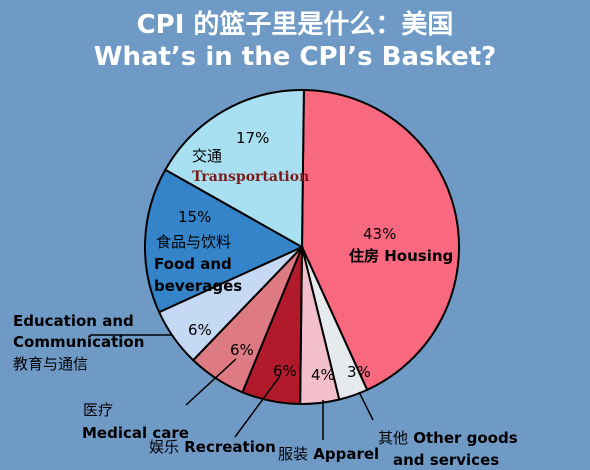 The height and width of the screenshot is (470, 590). What do you see at coordinates (98, 410) in the screenshot?
I see `medical-label-cn: 医疗` at bounding box center [98, 410].